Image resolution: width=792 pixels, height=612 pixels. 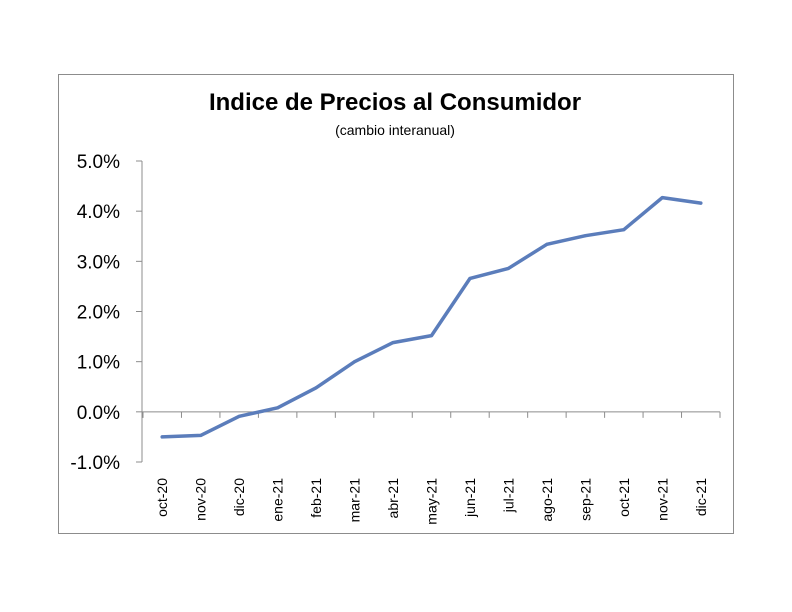 What do you see at coordinates (432, 501) in the screenshot?
I see `x-tick-label: may-21` at bounding box center [432, 501].